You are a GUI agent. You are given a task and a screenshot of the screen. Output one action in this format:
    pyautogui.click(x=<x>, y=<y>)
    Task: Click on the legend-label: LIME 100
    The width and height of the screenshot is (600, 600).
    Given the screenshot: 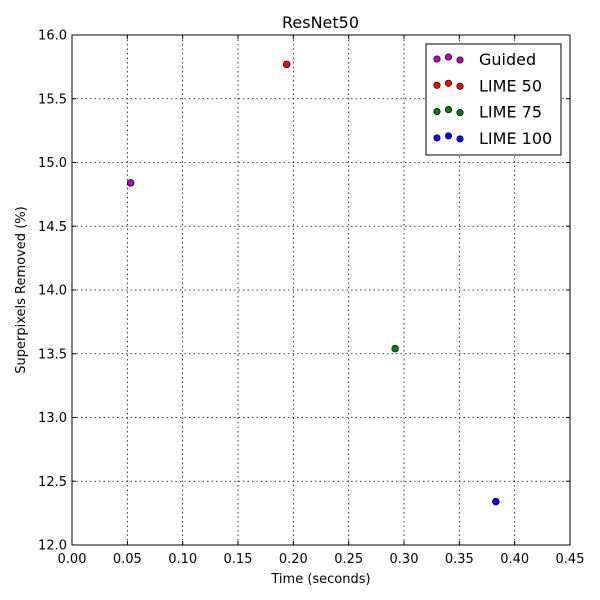 What is the action you would take?
    pyautogui.click(x=515, y=138)
    